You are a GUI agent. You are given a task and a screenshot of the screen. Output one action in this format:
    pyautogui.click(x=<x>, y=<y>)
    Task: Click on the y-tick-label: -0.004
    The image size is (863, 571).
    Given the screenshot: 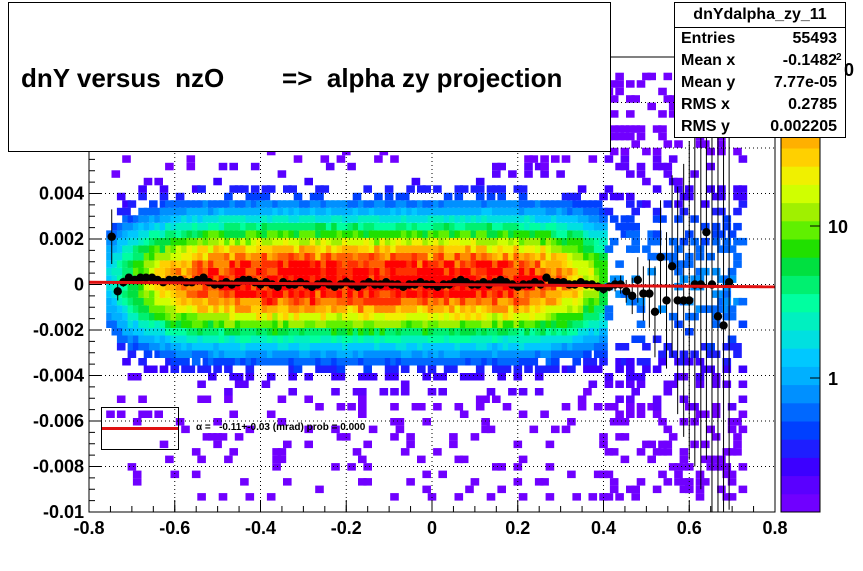 What is the action you would take?
    pyautogui.click(x=58, y=376)
    